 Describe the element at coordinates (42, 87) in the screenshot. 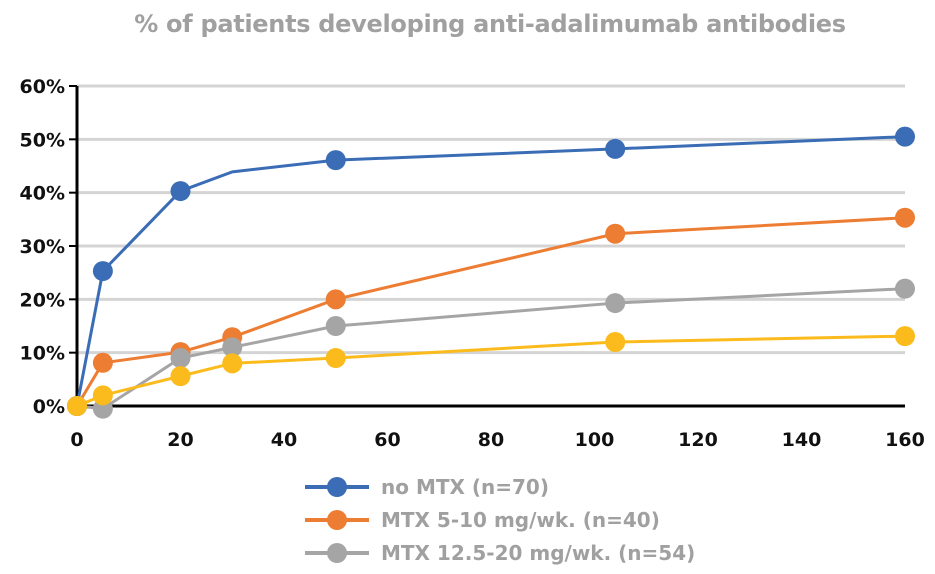

I see `y-tick-label: 60%` at that location.